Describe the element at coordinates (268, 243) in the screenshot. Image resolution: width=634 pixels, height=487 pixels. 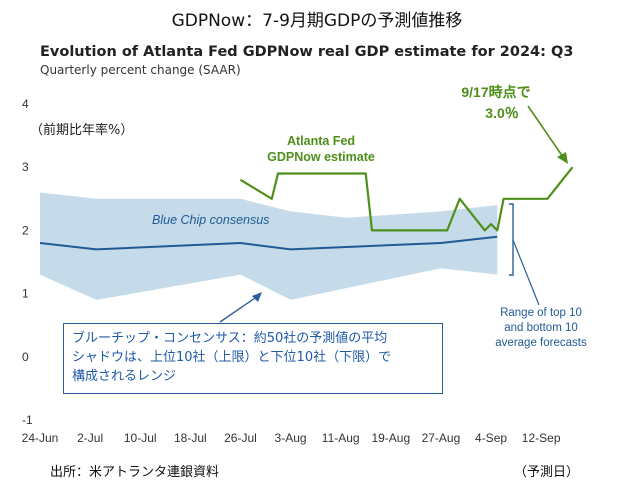
I see `blue-chip-line` at that location.